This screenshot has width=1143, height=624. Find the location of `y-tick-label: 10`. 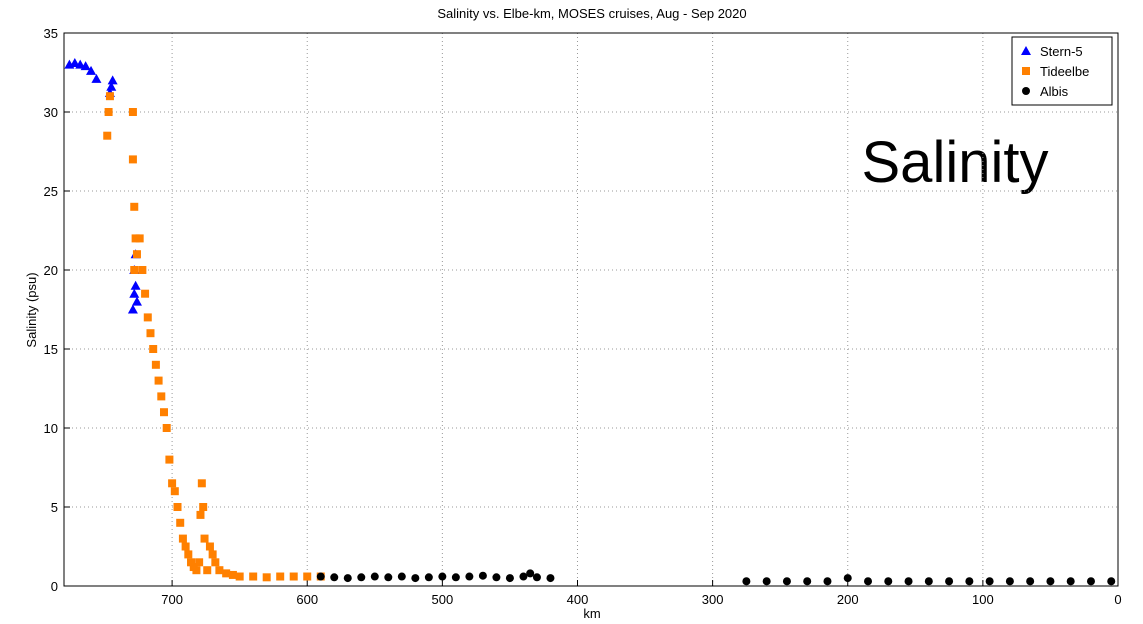

y-tick-label: 10 is located at coordinates (51, 428).